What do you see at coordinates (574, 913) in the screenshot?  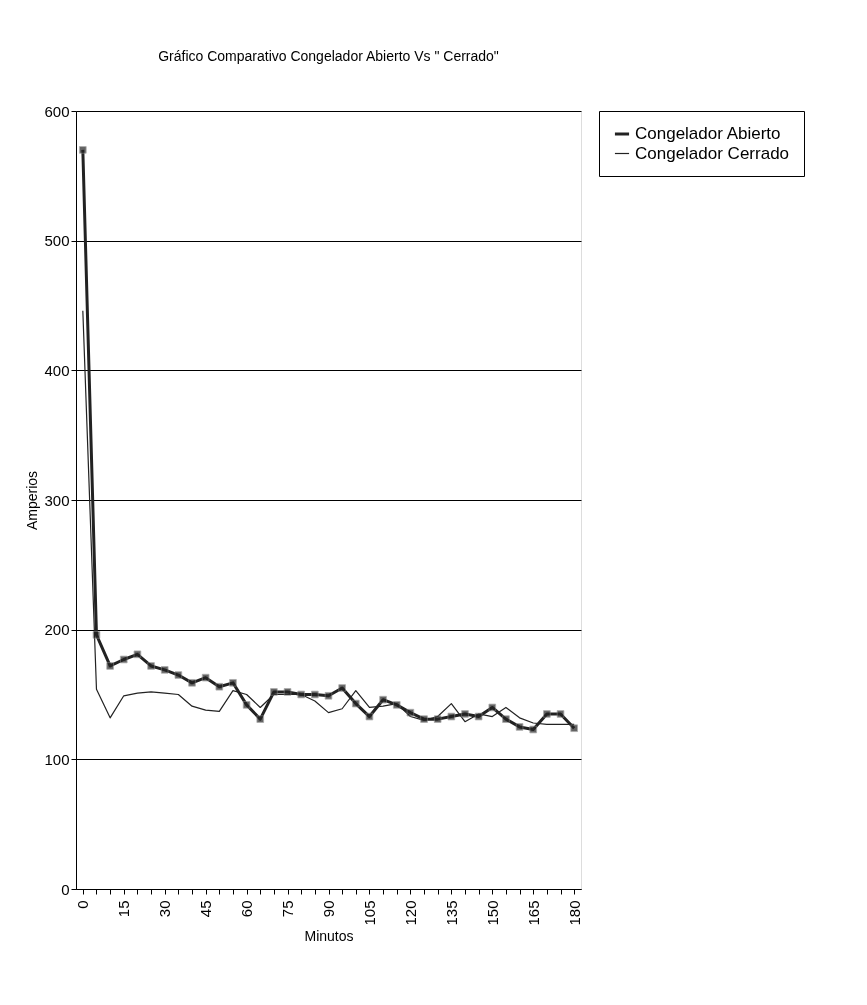 I see `x-tick-label: 180` at bounding box center [574, 913].